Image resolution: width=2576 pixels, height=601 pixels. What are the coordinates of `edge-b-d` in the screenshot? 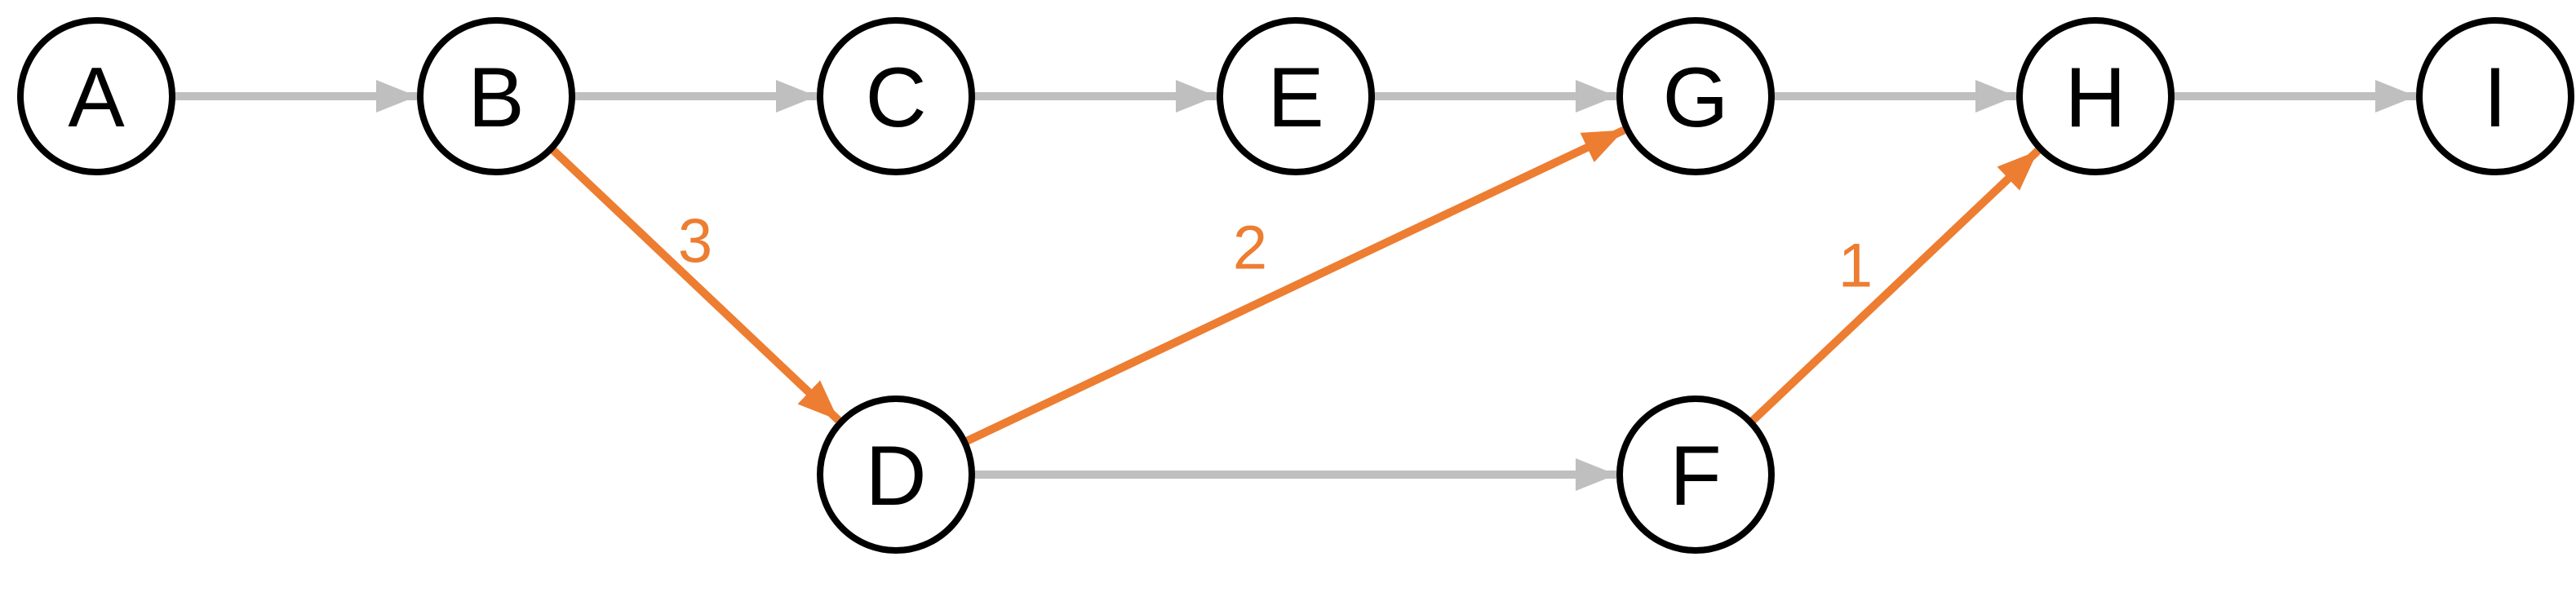 It's located at (695, 284).